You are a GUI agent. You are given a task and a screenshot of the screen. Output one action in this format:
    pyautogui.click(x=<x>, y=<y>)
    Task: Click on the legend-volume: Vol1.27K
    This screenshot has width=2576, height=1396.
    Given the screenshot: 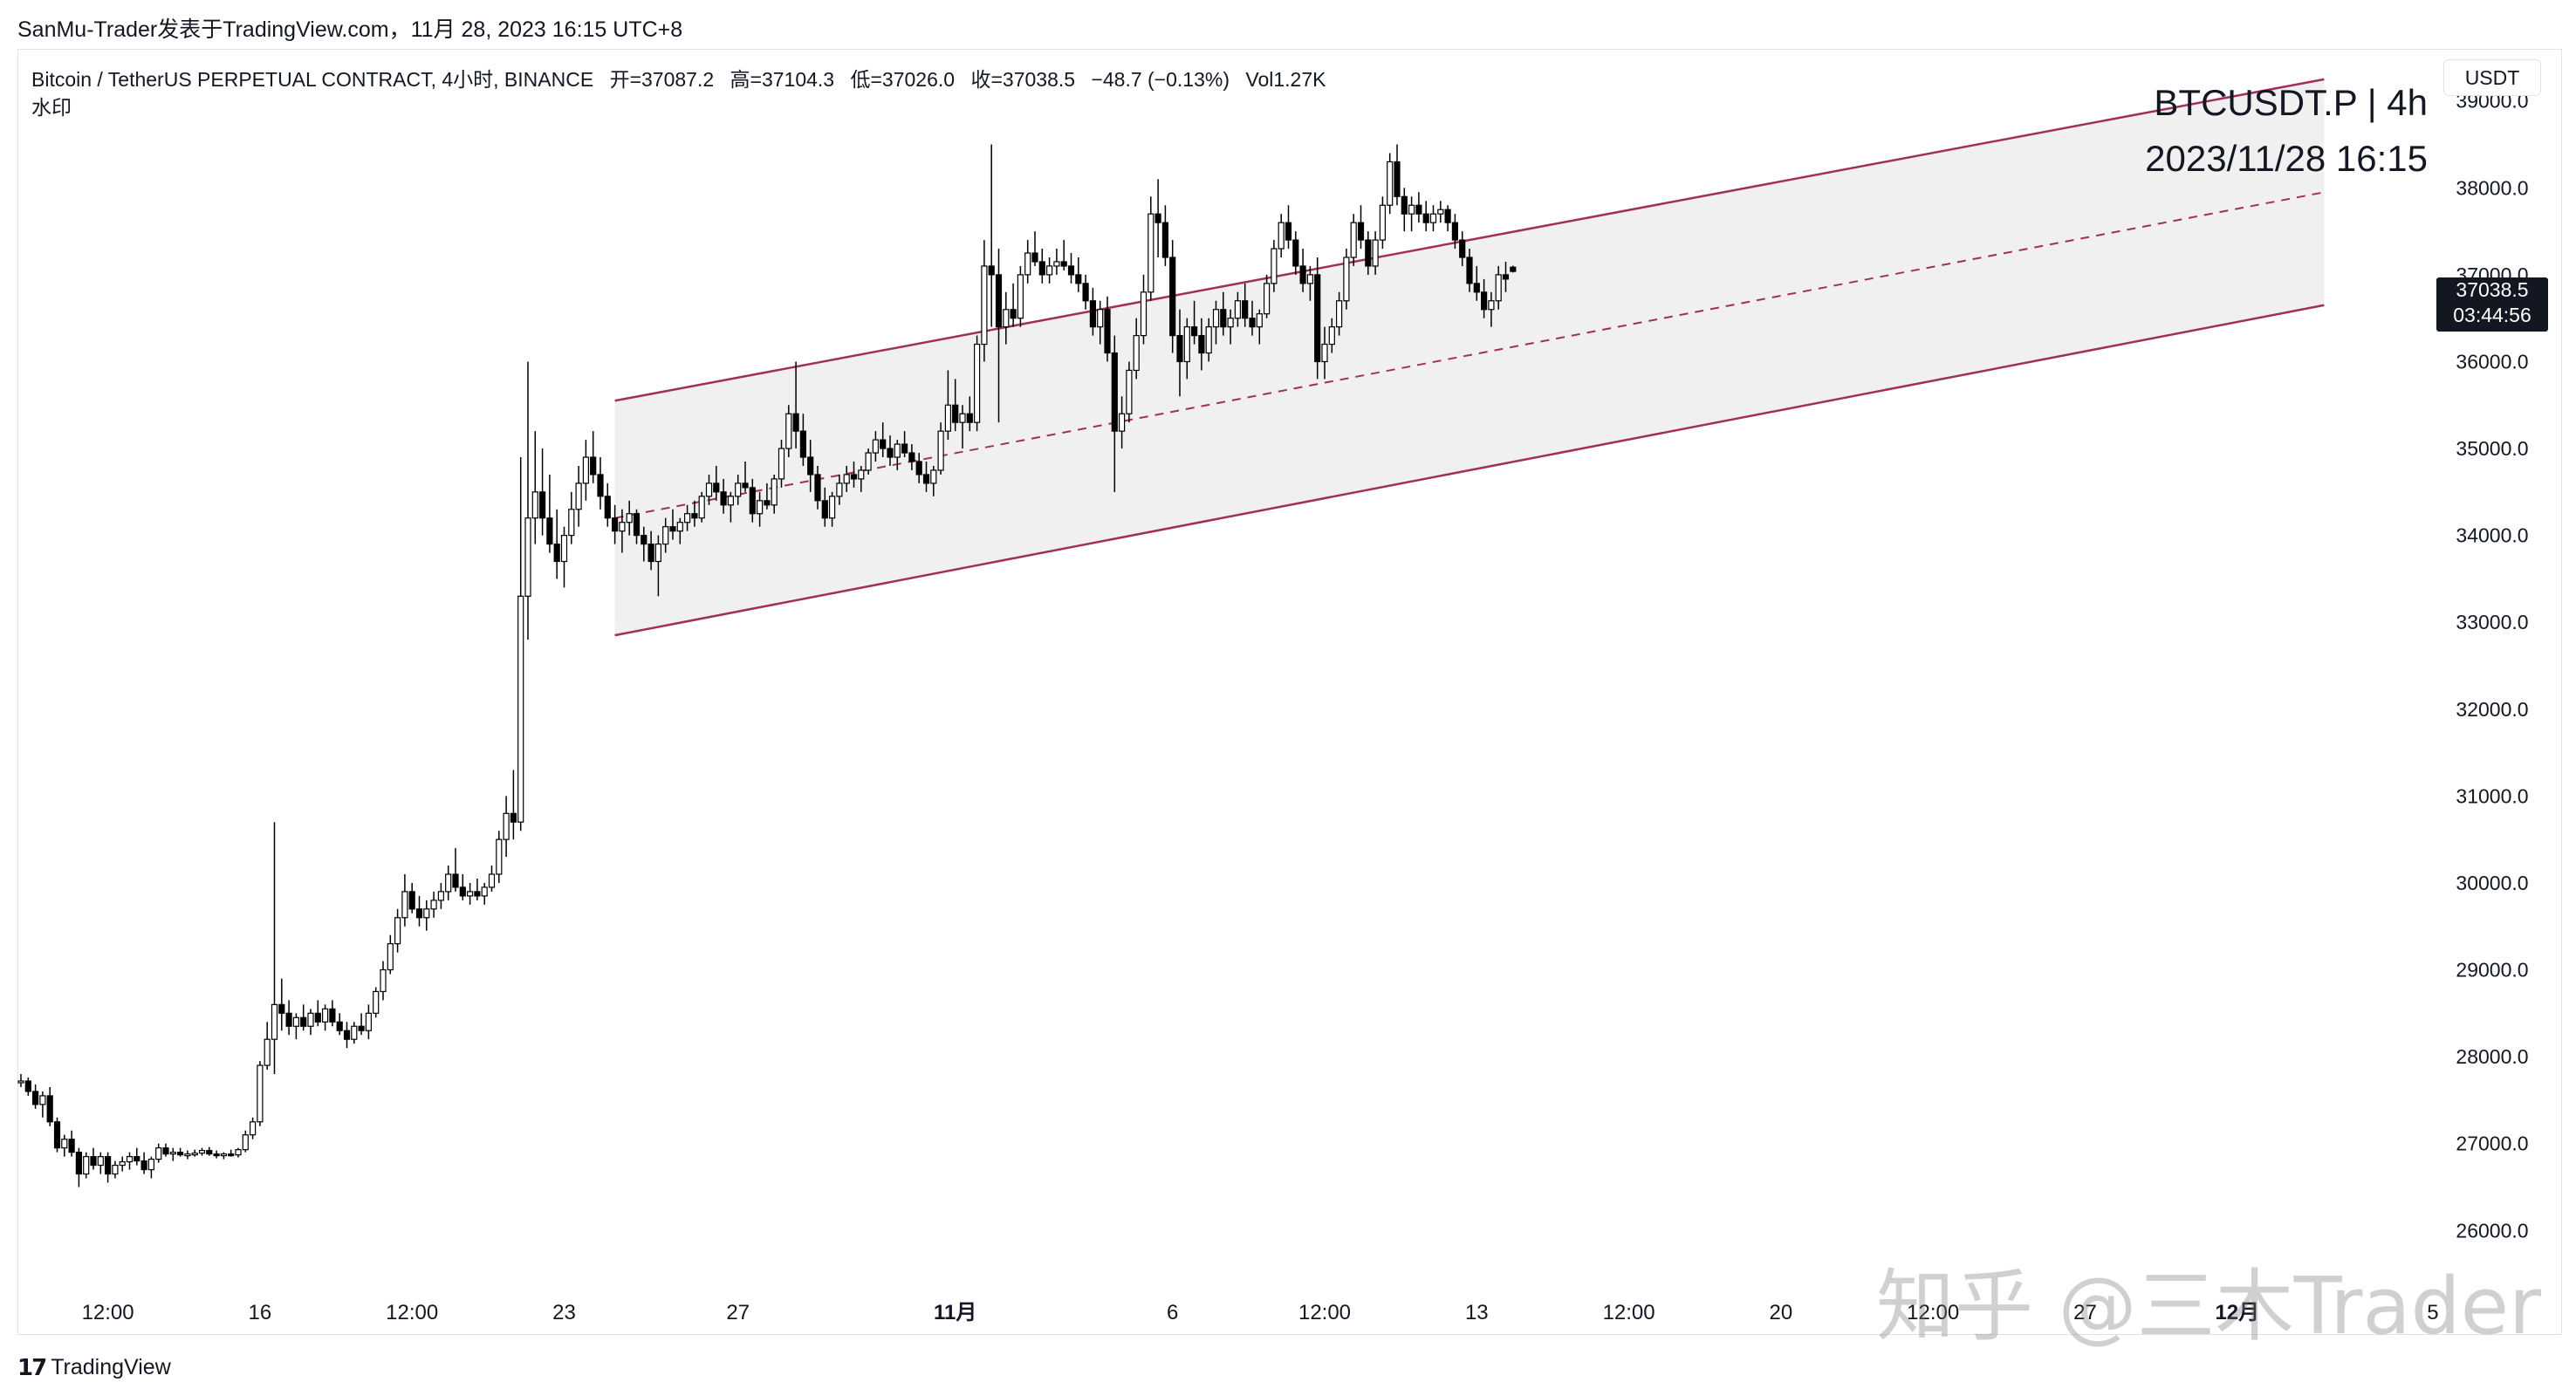 What is the action you would take?
    pyautogui.click(x=1286, y=79)
    